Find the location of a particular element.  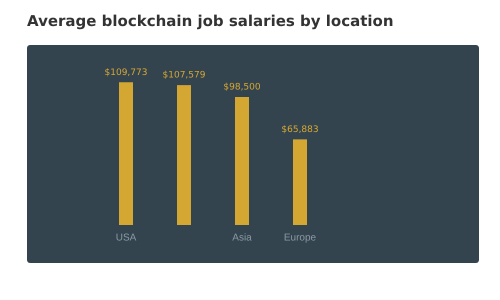

data-label: $65,883 is located at coordinates (300, 129).